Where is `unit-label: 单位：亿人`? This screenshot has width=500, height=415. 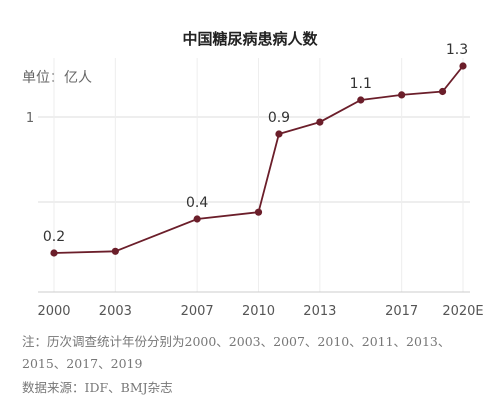 unit-label: 单位：亿人 is located at coordinates (57, 78).